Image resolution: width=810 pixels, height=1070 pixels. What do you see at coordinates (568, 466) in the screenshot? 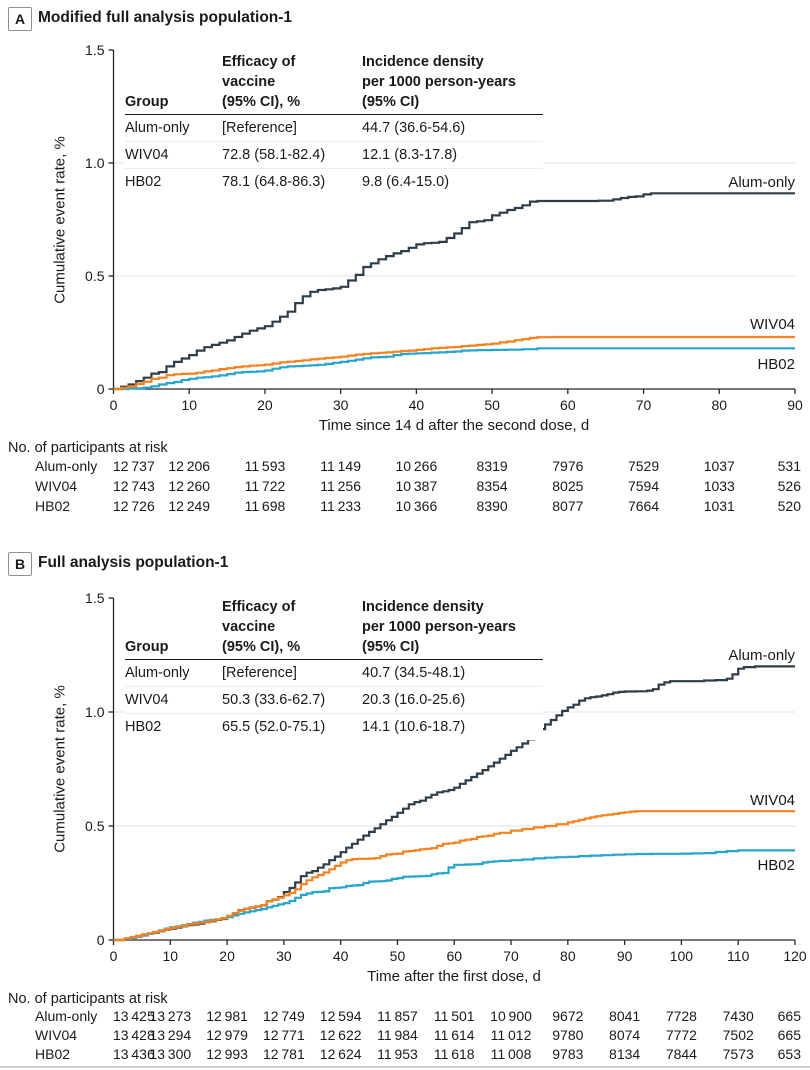
I see `at-risk-value: 7976` at bounding box center [568, 466].